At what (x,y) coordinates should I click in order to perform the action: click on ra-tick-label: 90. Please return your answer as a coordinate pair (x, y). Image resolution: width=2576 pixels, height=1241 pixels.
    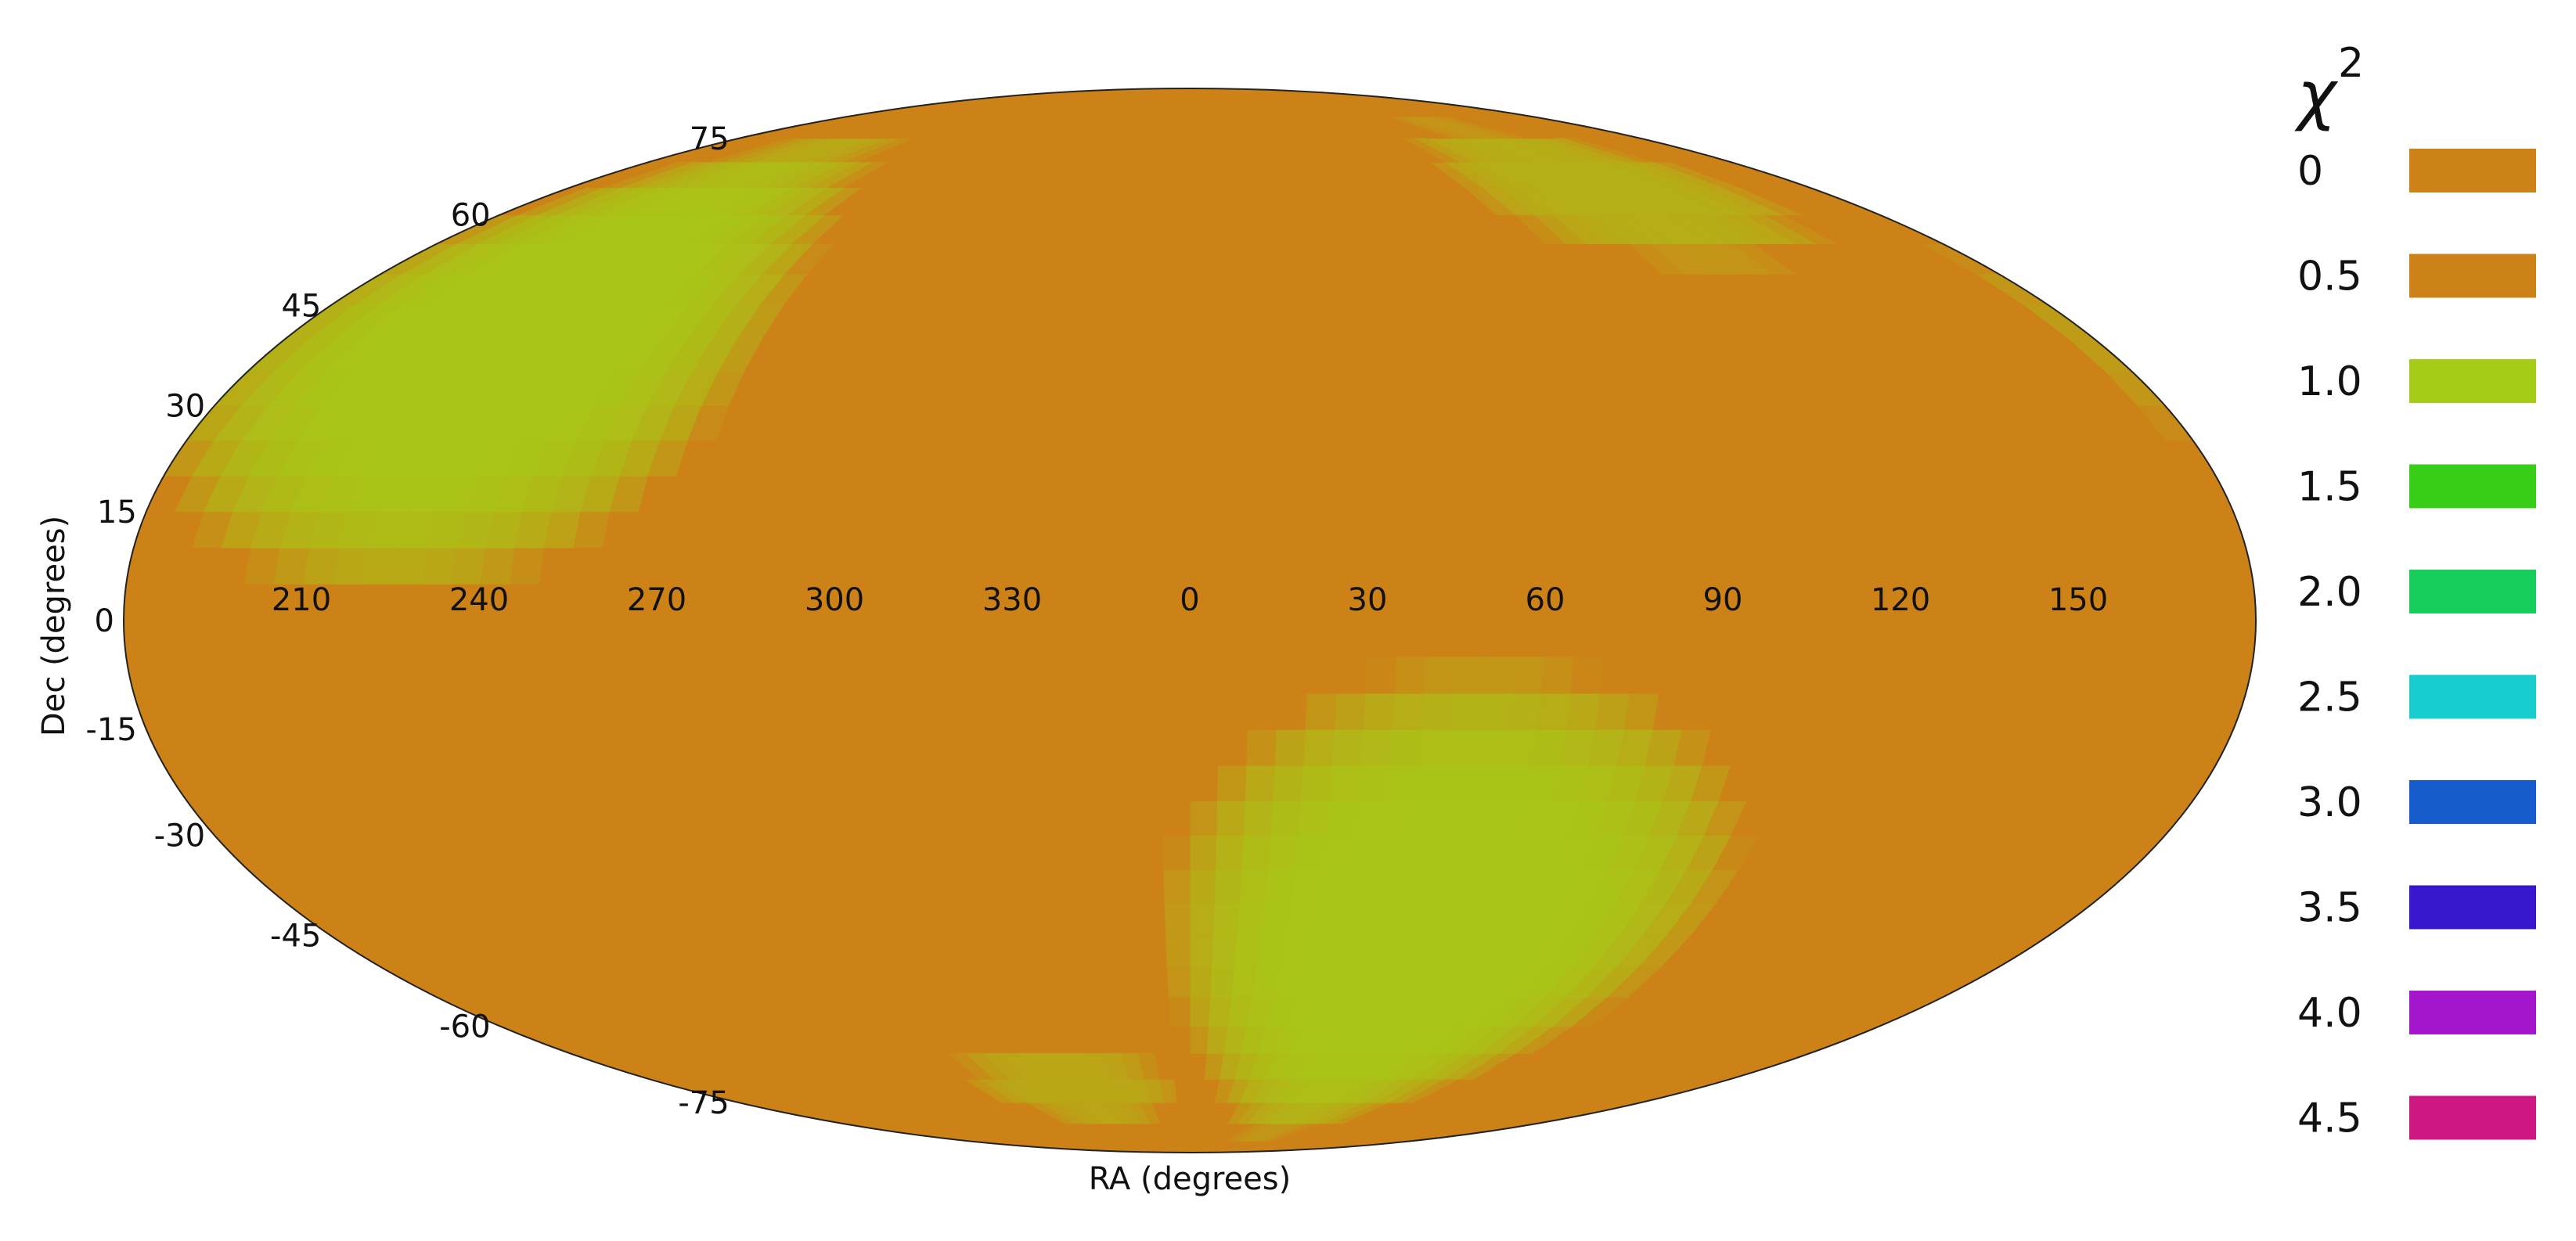
    Looking at the image, I should click on (1723, 600).